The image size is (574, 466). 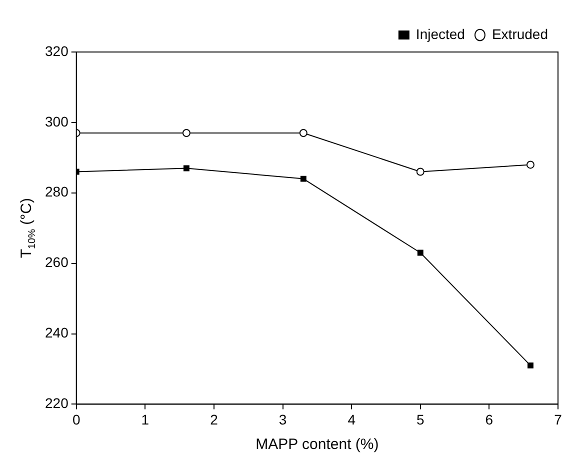 What do you see at coordinates (57, 403) in the screenshot?
I see `y-tick-label: 220` at bounding box center [57, 403].